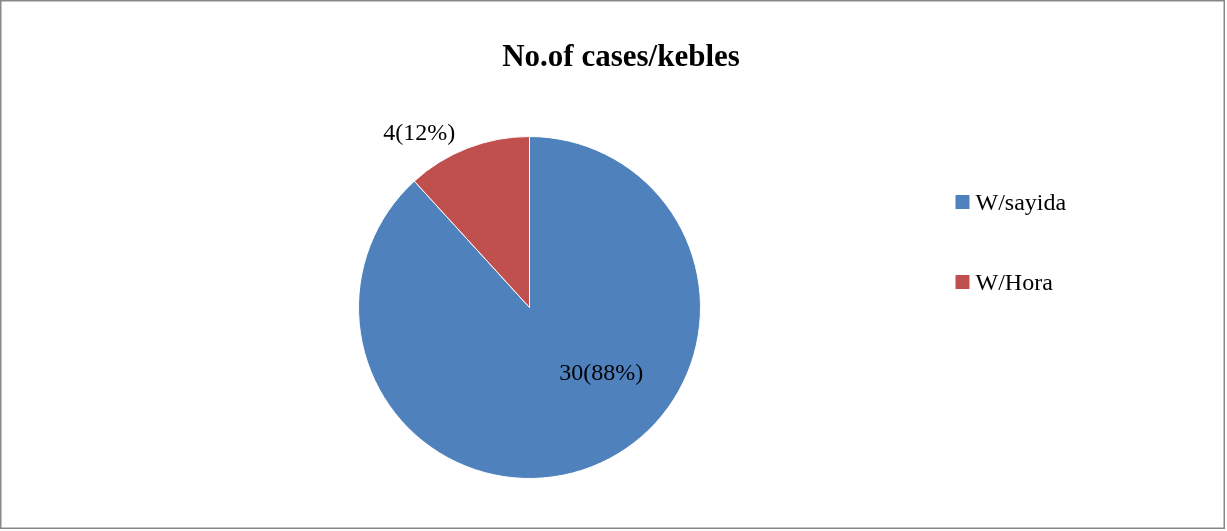 The image size is (1227, 531). Describe the element at coordinates (419, 132) in the screenshot. I see `data-label: 4(12%)` at that location.